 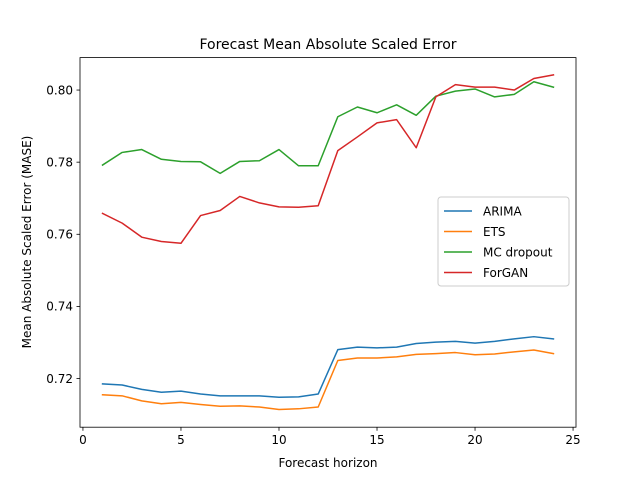 What do you see at coordinates (59, 90) in the screenshot?
I see `y-tick-label: 0.80` at bounding box center [59, 90].